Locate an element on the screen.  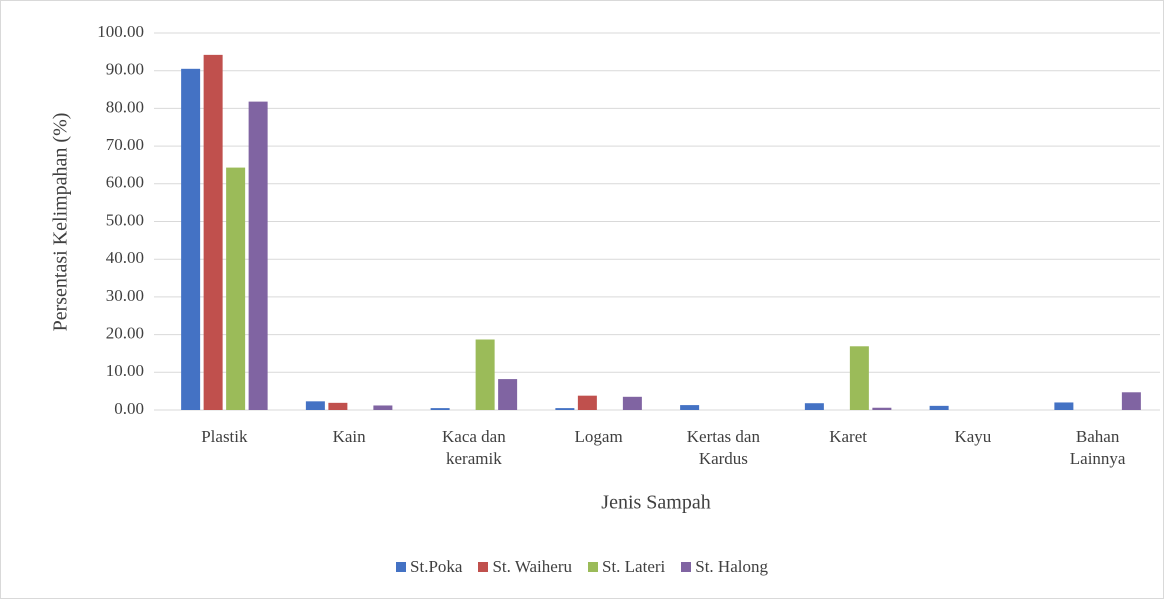
y-tick-label: 40.00 is located at coordinates (125, 257).